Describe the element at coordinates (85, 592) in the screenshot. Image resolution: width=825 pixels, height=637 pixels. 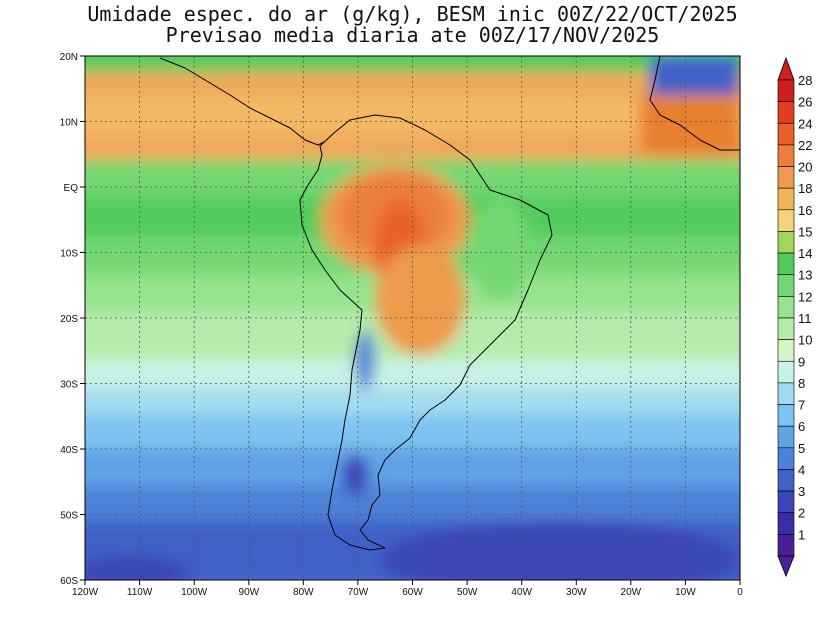
I see `lon-tick-label: 120W` at that location.